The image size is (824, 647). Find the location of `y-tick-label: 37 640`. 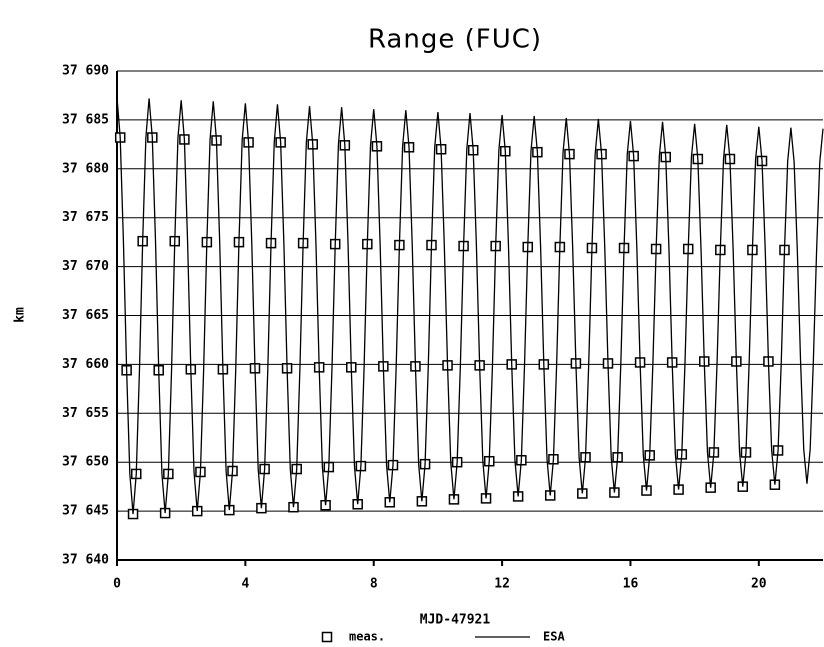

y-tick-label: 37 640 is located at coordinates (85, 560).